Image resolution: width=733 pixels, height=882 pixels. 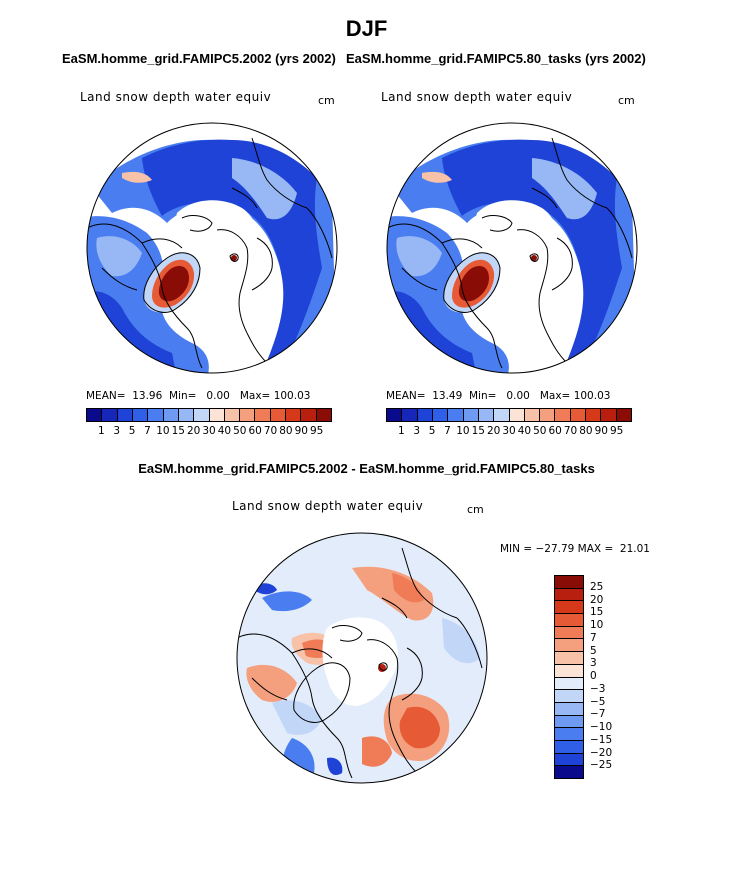 What do you see at coordinates (117, 431) in the screenshot?
I see `colorbar-tick-label: 3` at bounding box center [117, 431].